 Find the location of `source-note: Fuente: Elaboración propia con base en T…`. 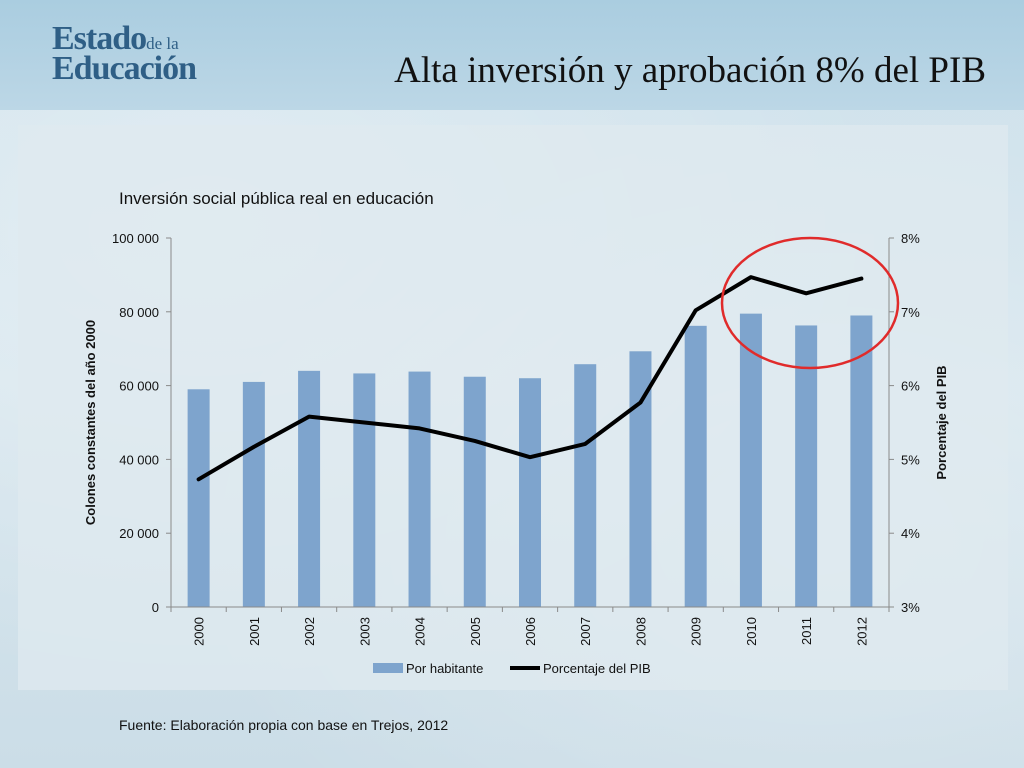

source-note: Fuente: Elaboración propia con base en T… is located at coordinates (284, 725).